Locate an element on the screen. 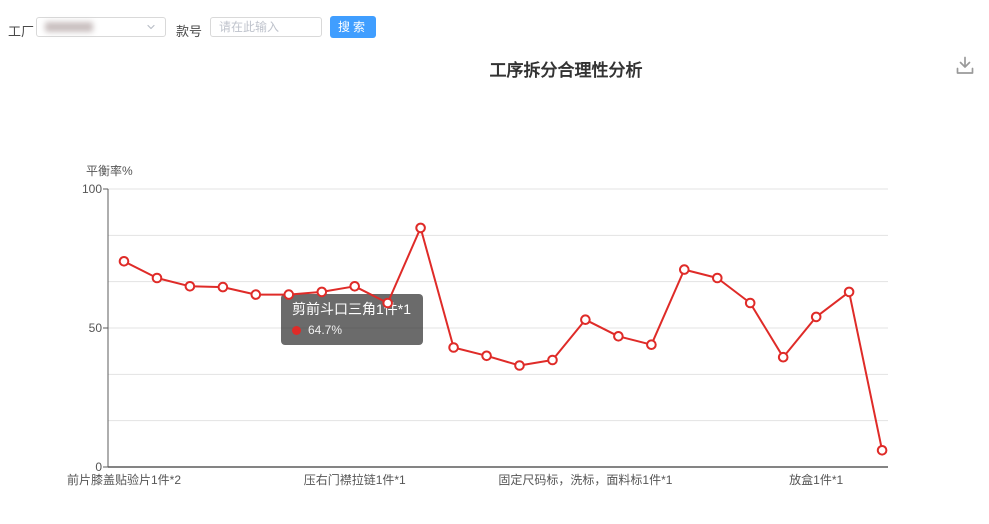 The width and height of the screenshot is (989, 524). page-title: 工序拆分合理性分析 is located at coordinates (566, 70).